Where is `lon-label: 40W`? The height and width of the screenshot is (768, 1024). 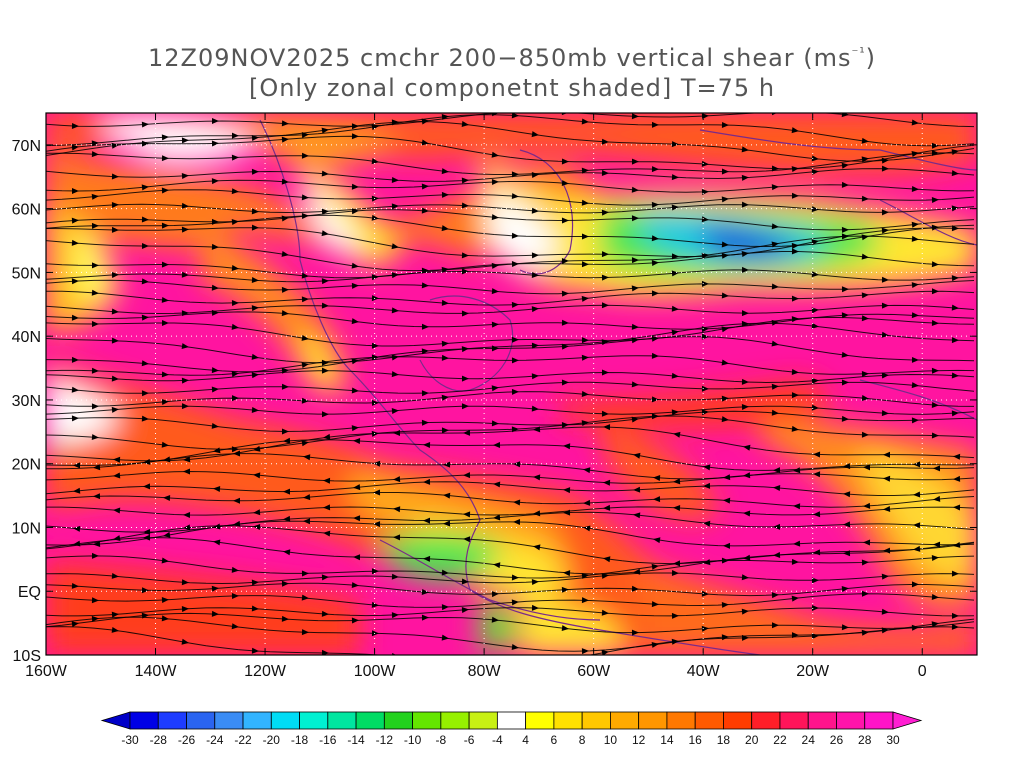
lon-label: 40W is located at coordinates (704, 671).